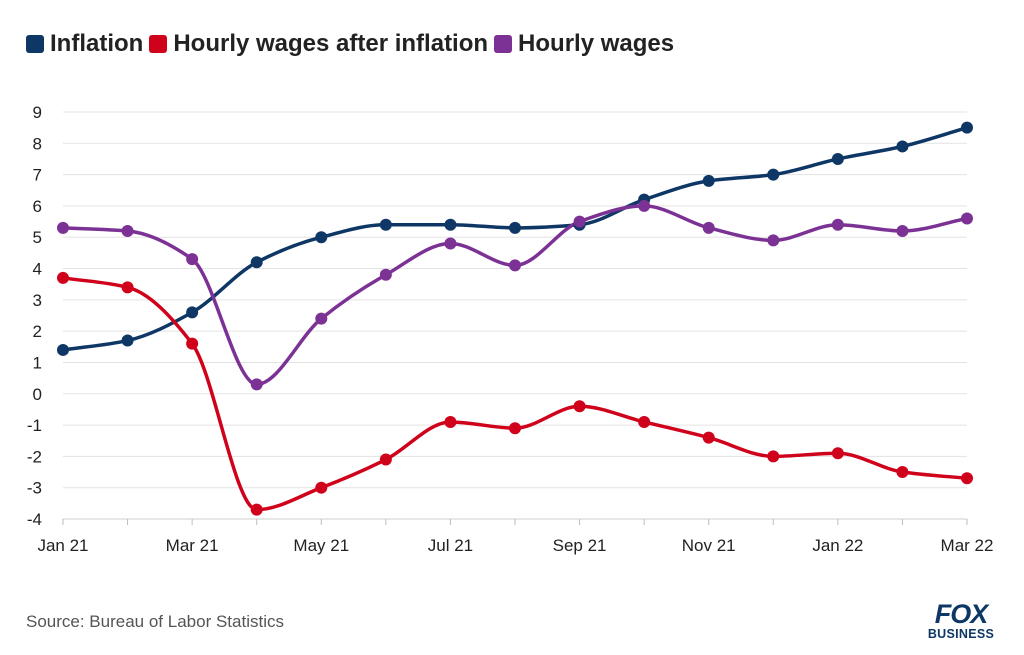 This screenshot has height=655, width=1024. Describe the element at coordinates (37, 362) in the screenshot. I see `y-tick-label: 1` at that location.